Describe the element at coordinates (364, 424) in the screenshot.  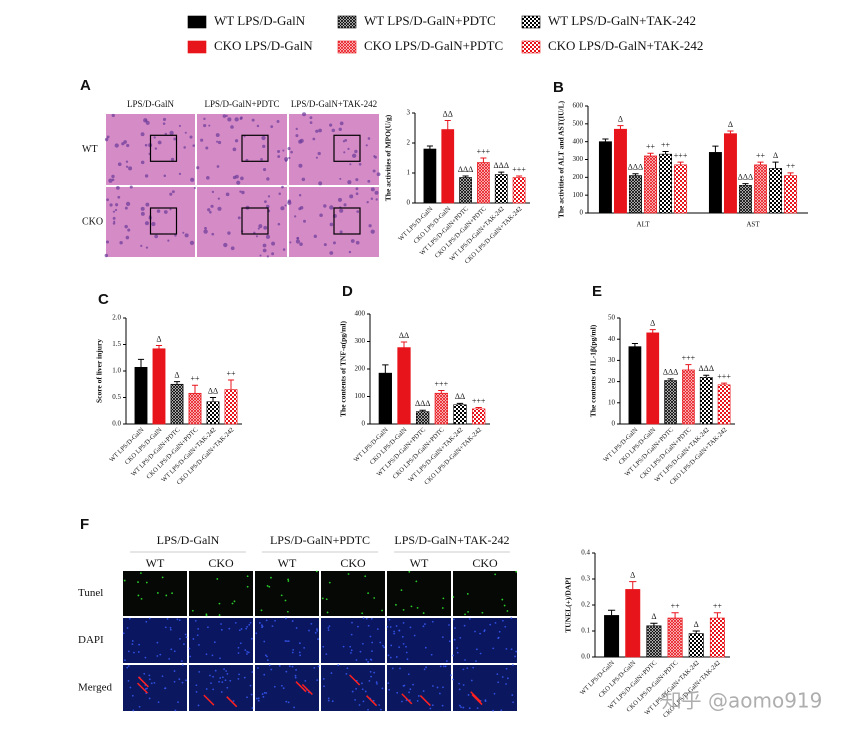
I see `y-tick-label: 0` at that location.